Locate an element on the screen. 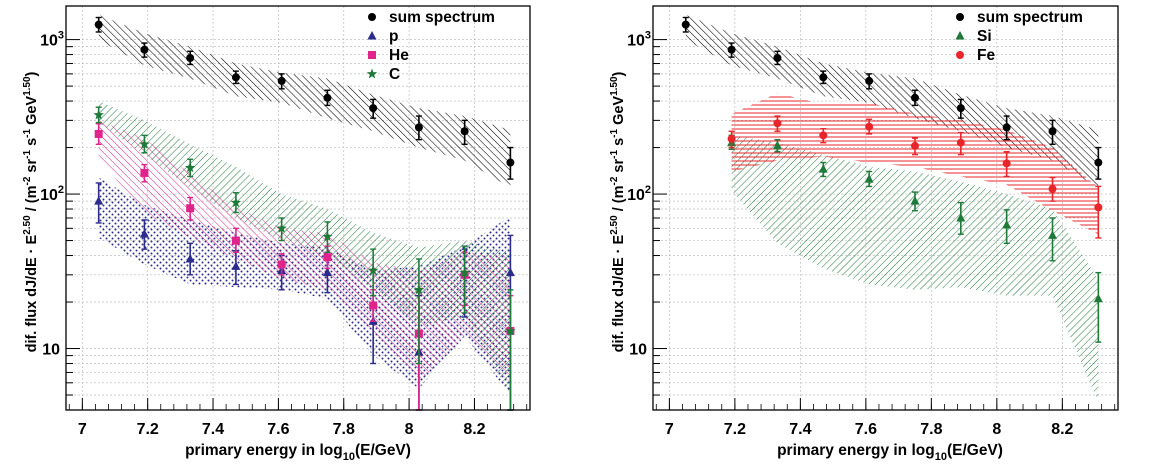 This screenshot has width=1157, height=465. sum-uncertainty-band is located at coordinates (304, 101).